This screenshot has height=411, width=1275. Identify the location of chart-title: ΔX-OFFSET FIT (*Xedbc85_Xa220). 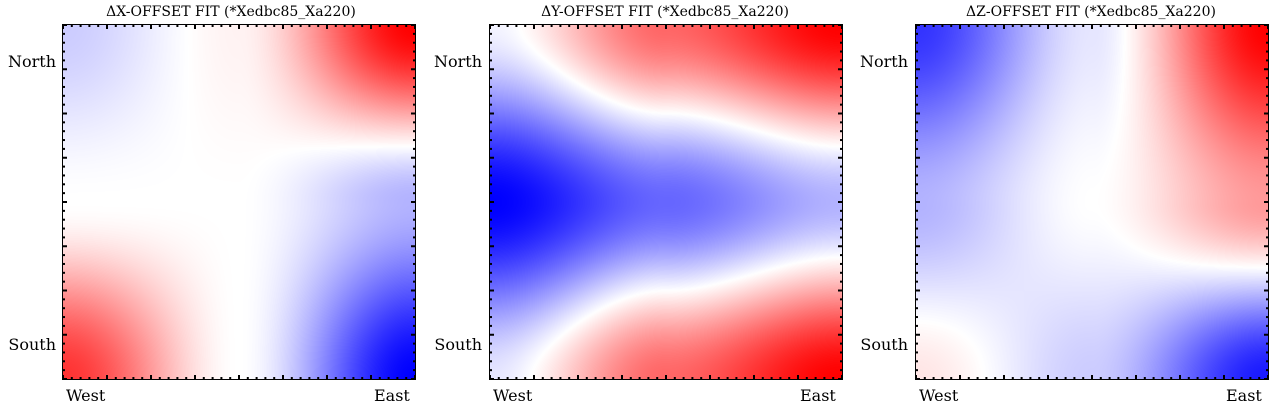
(231, 12).